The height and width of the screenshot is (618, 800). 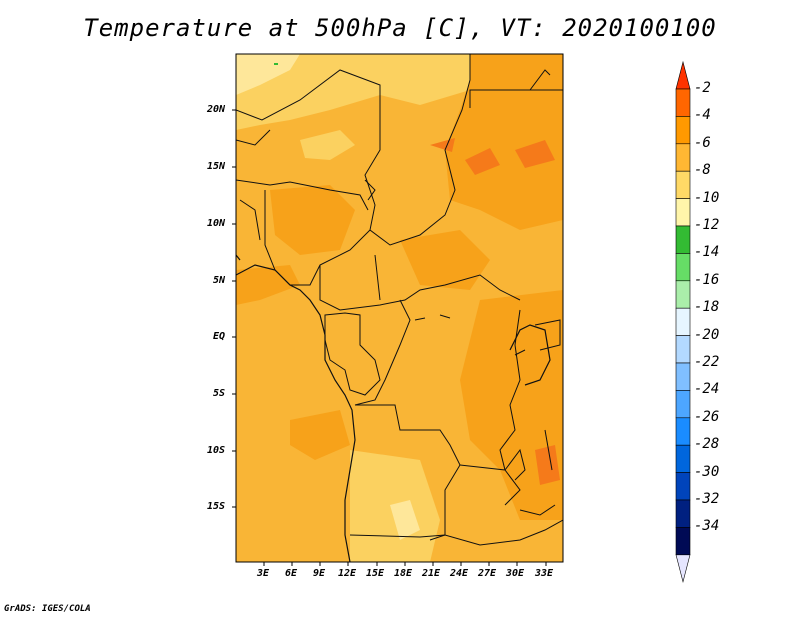 I want to click on lon-tick-marks, so click(x=405, y=564).